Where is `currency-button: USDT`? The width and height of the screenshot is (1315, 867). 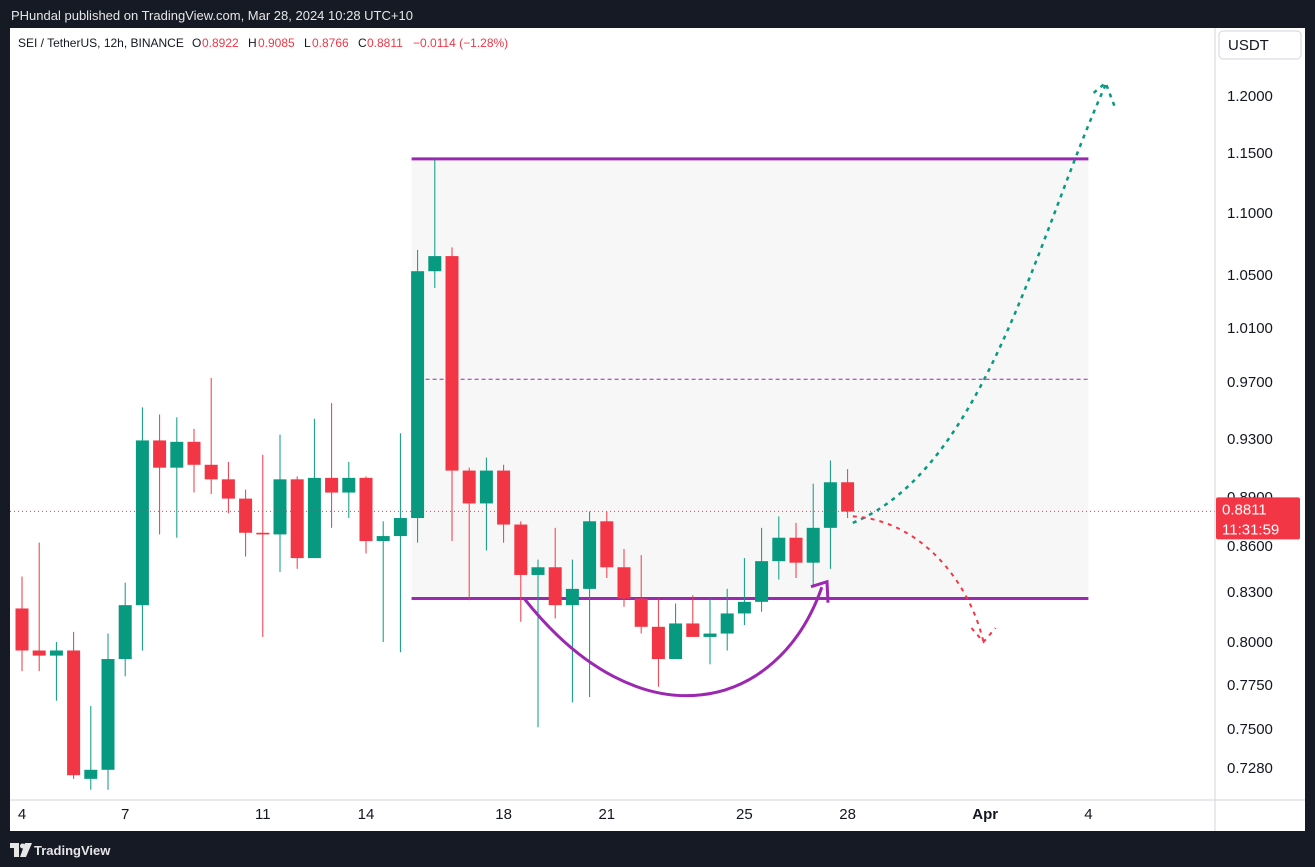
currency-button: USDT is located at coordinates (1260, 45).